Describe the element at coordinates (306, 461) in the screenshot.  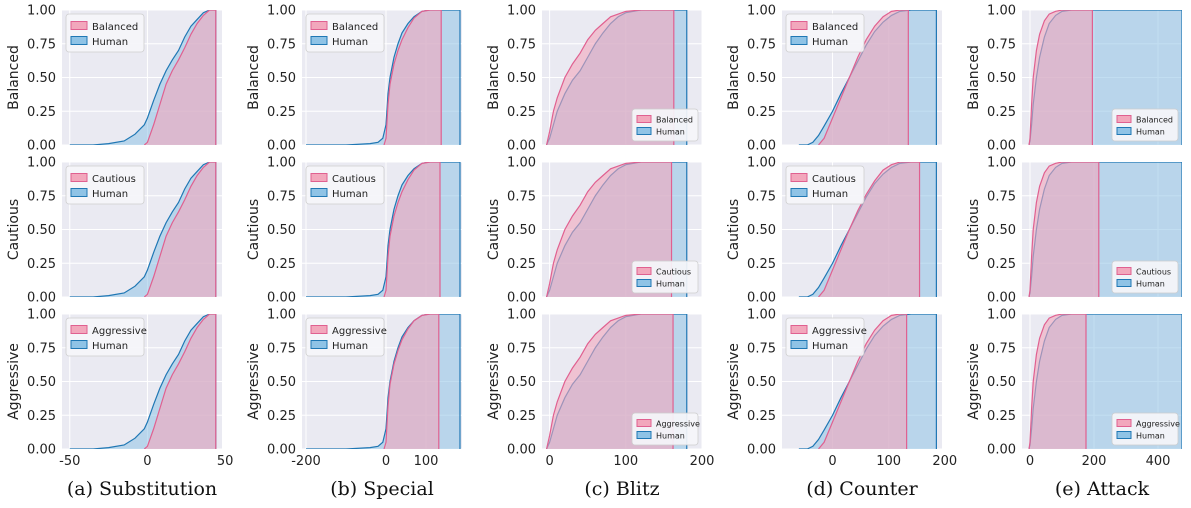
I see `x-tick-label: -200` at that location.